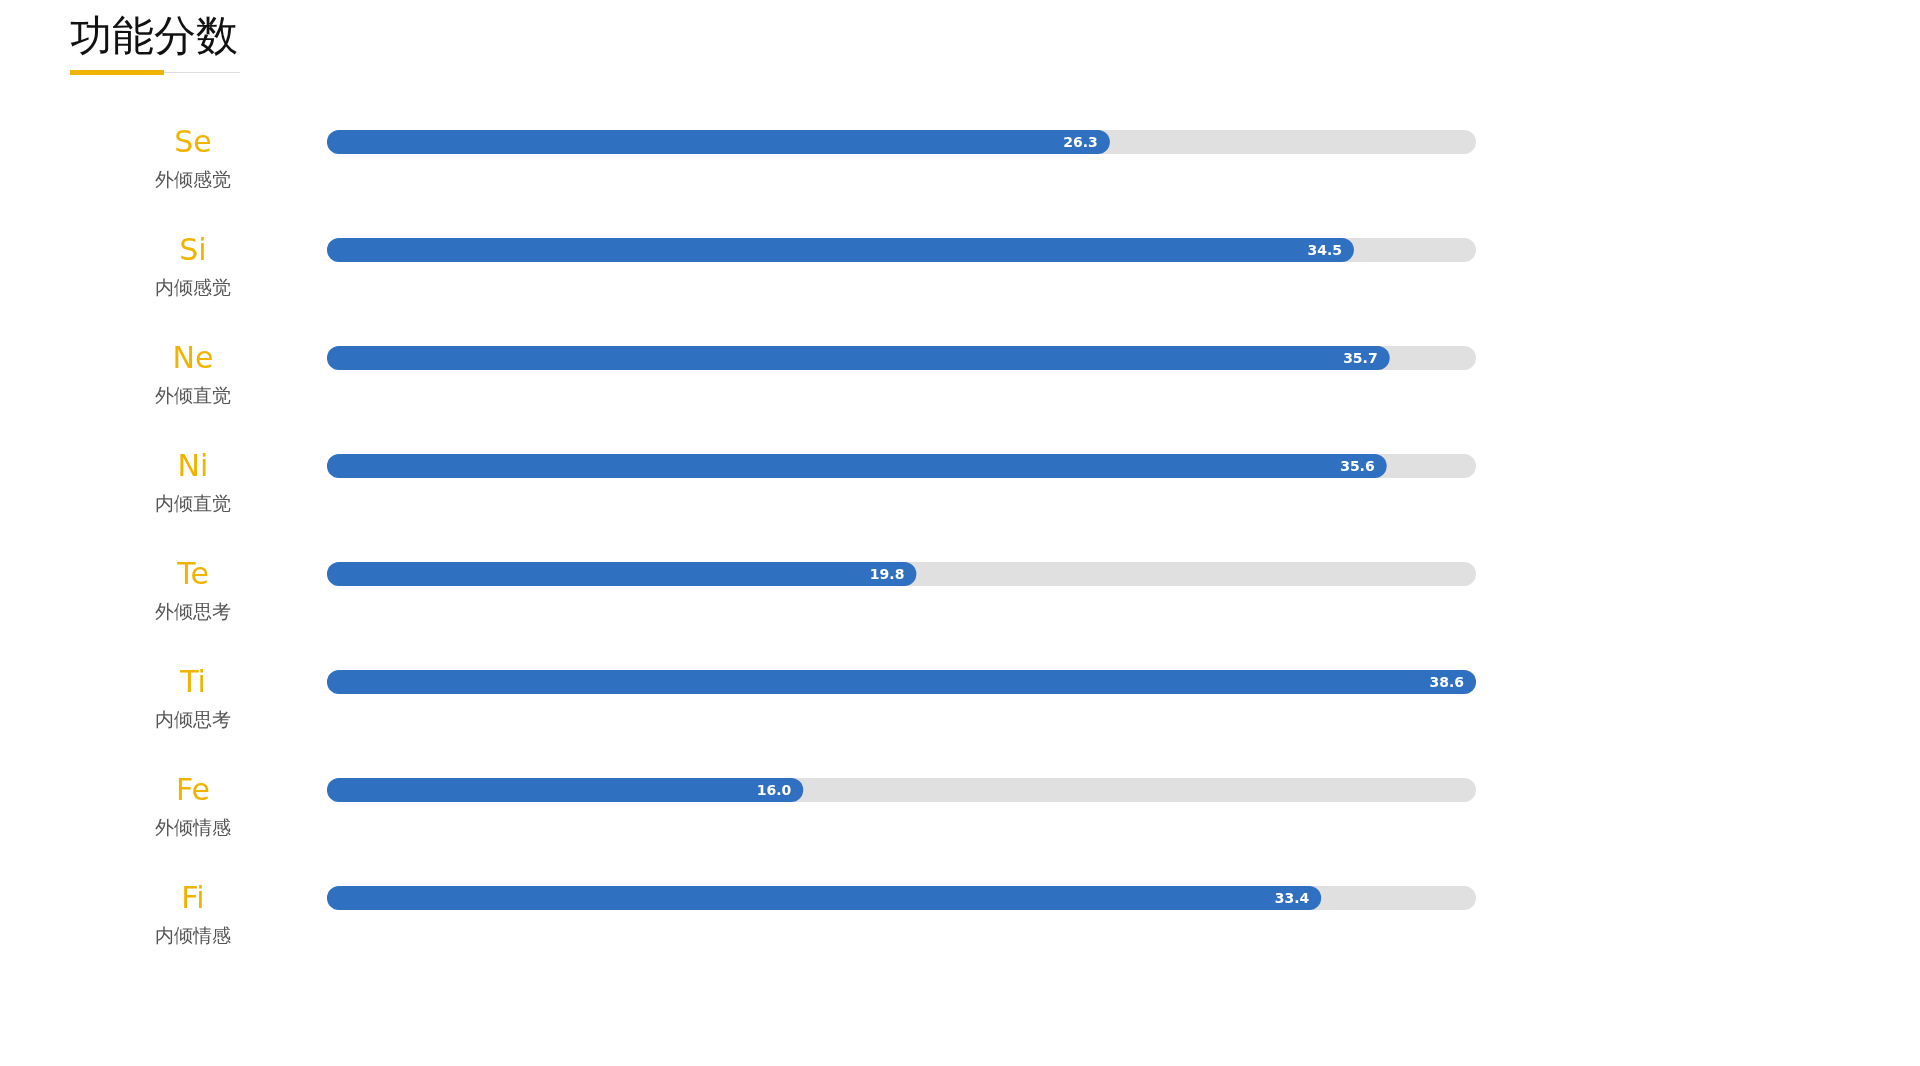 Image resolution: width=1920 pixels, height=1066 pixels. Describe the element at coordinates (193, 913) in the screenshot. I see `y-tick-label: Fi 内倾情感` at that location.